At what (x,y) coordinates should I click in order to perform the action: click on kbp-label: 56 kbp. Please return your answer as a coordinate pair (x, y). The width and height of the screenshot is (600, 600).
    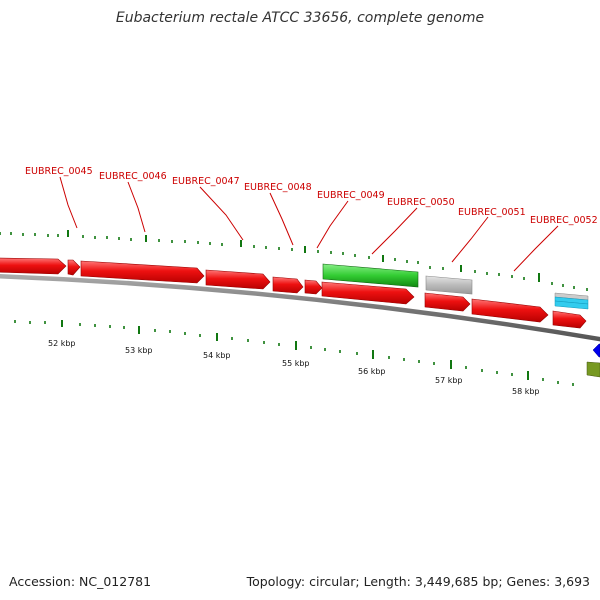
    Looking at the image, I should click on (372, 371).